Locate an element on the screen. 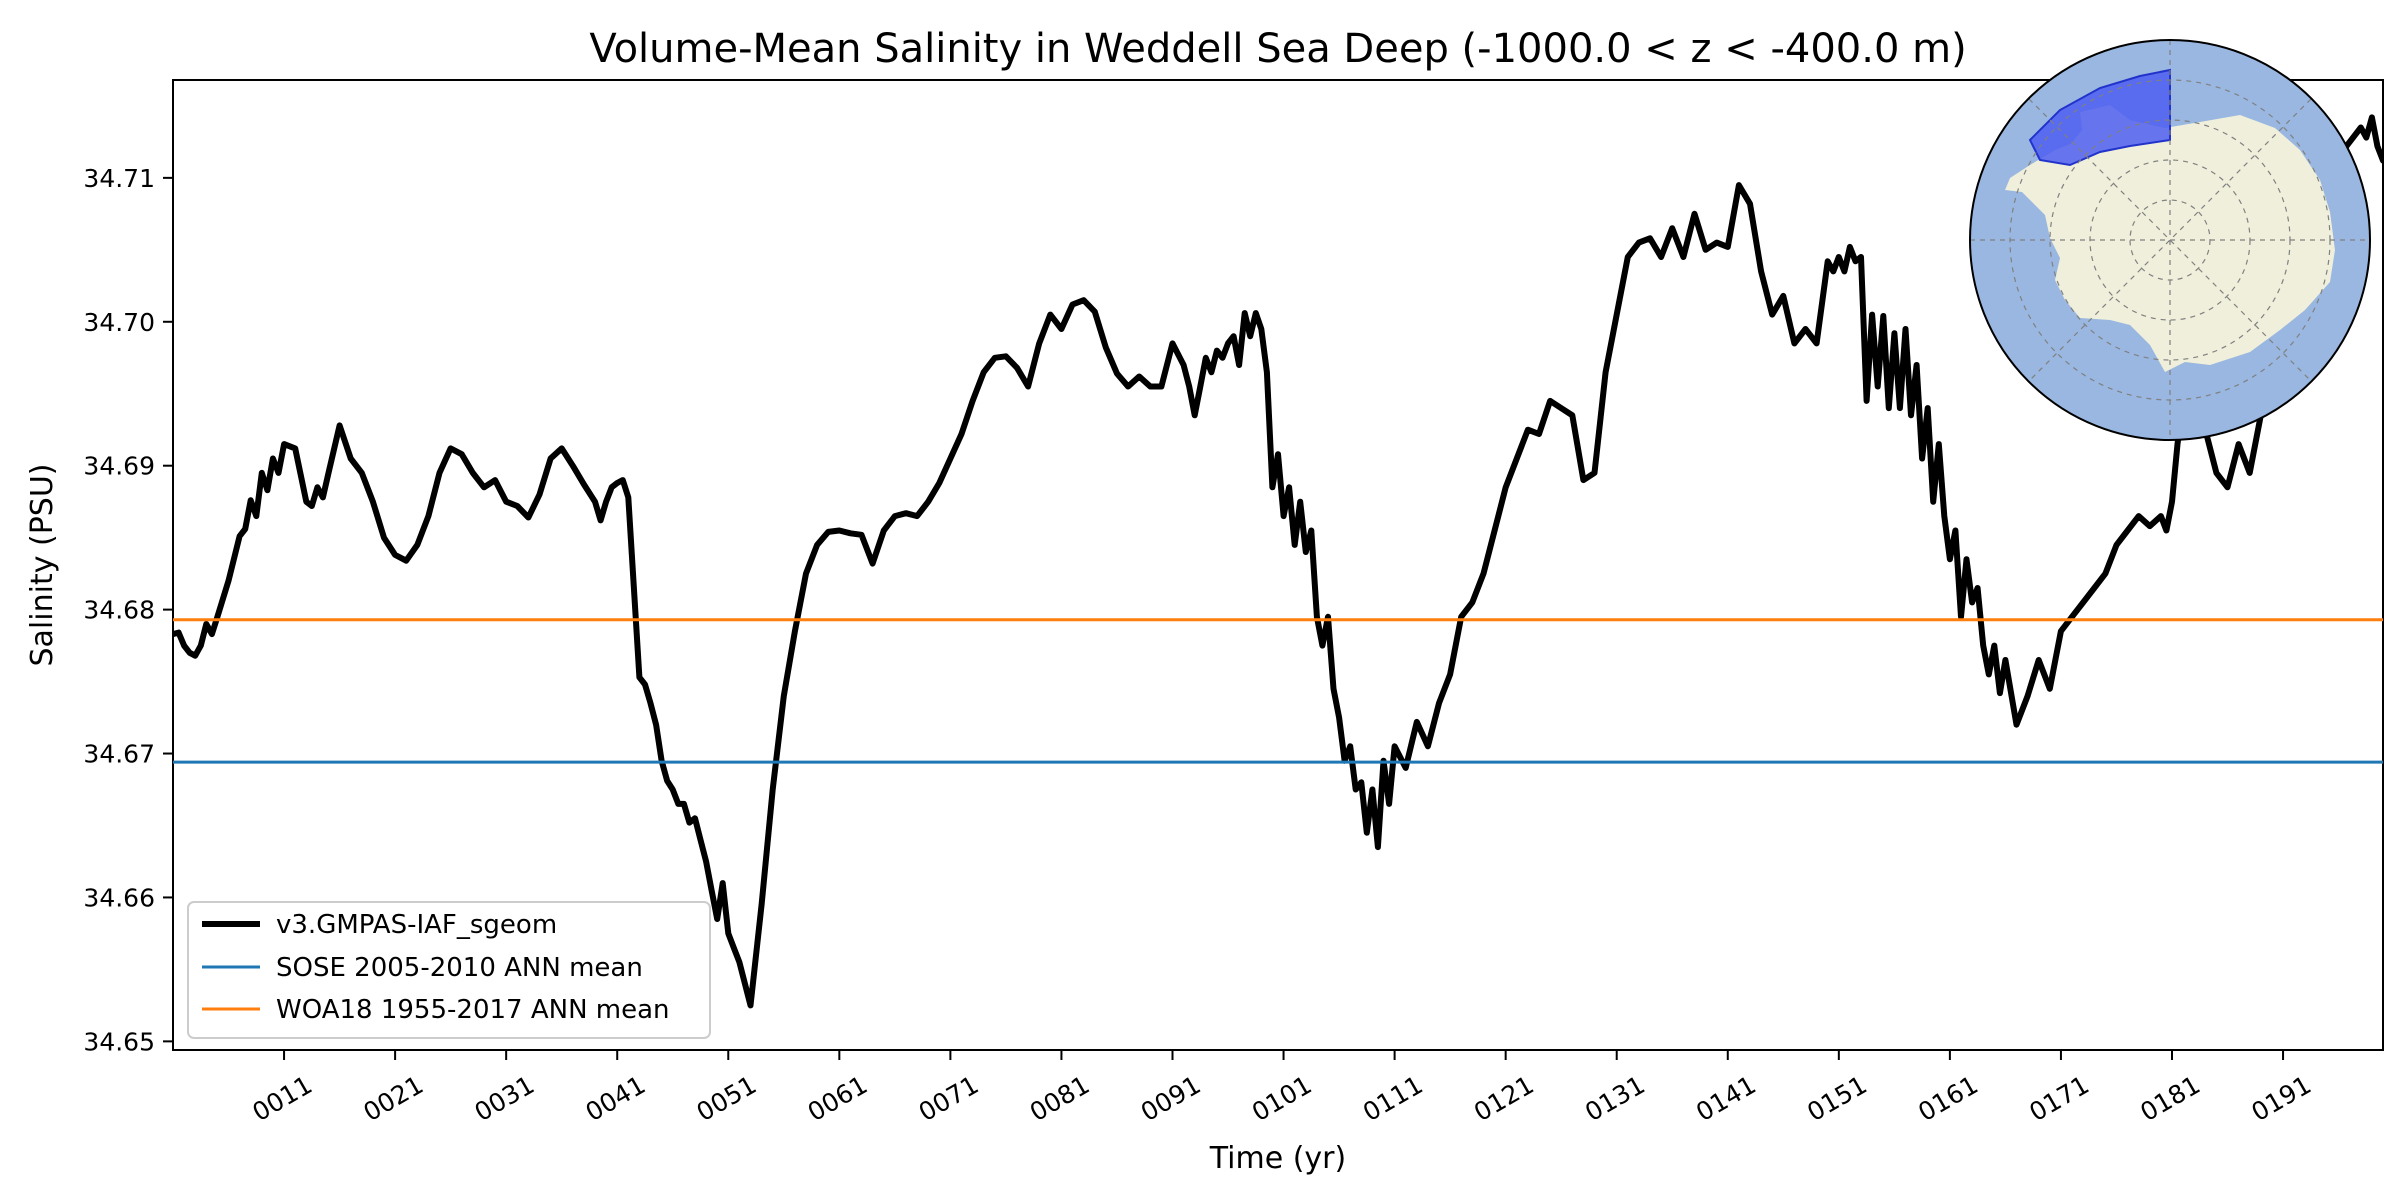 This screenshot has width=2400, height=1204. x-tick-label: 0071 is located at coordinates (949, 1098).